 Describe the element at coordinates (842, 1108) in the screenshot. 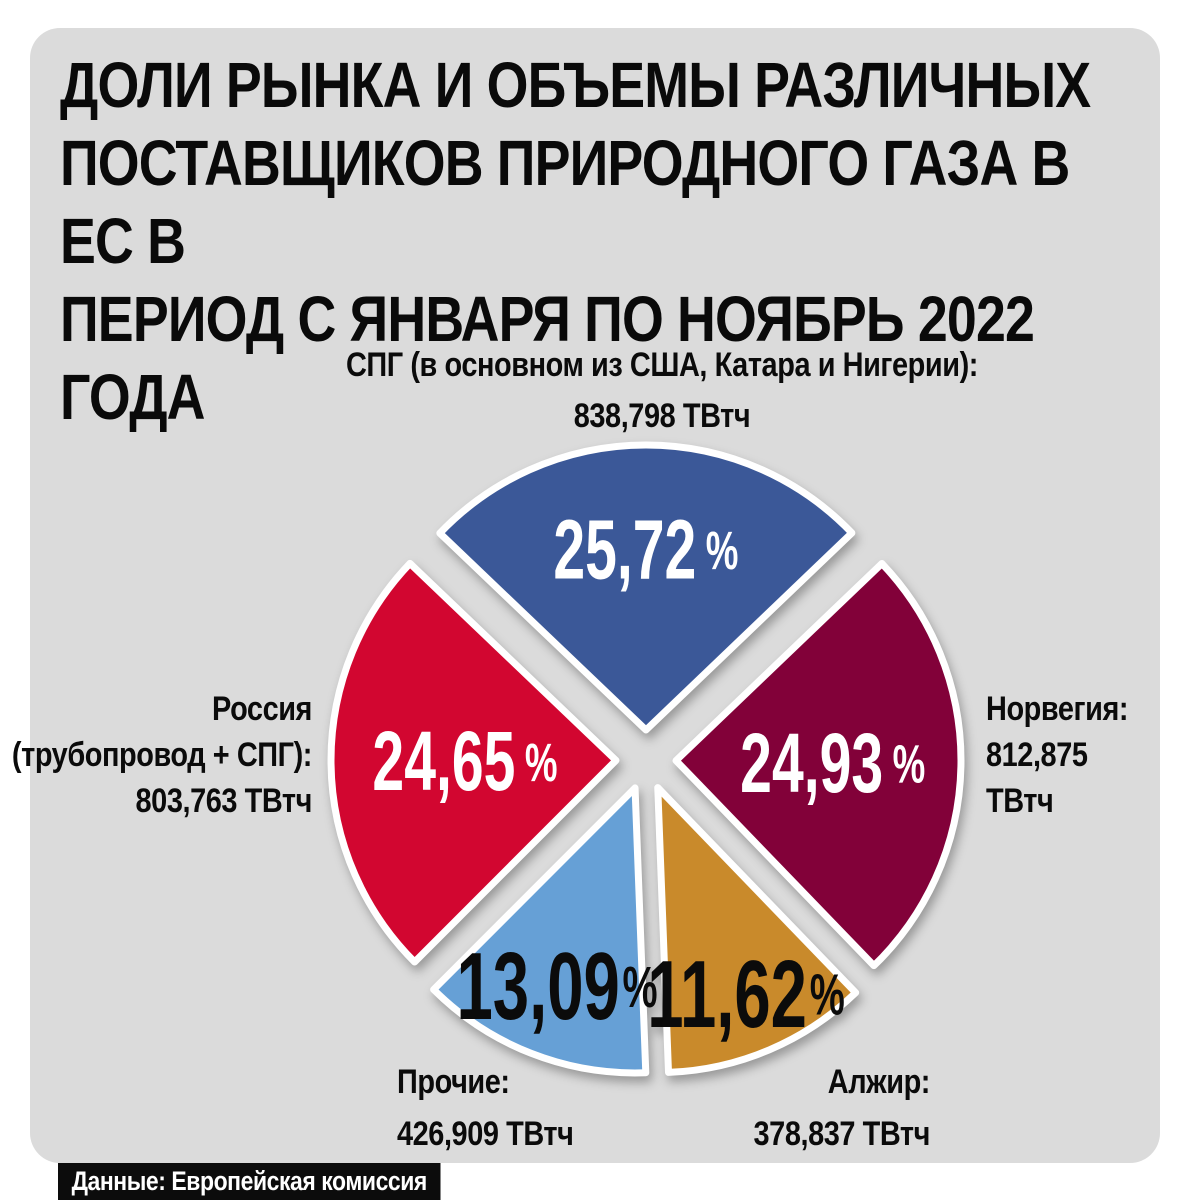

I see `callout-algeria: Алжир: 378,837 ТВтч` at that location.